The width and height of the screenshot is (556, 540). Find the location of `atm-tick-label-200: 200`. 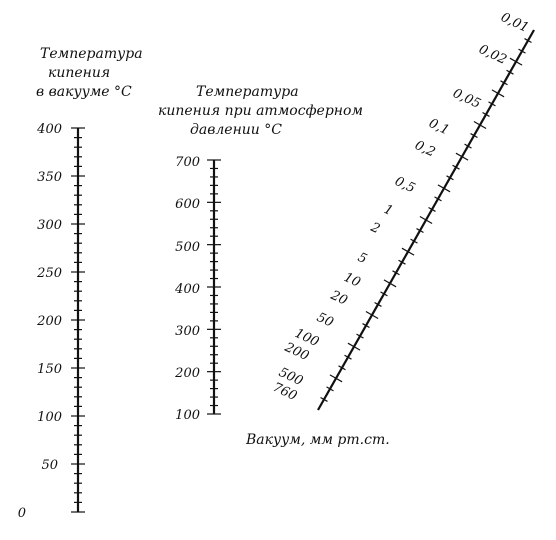

atm-tick-label-200: 200 is located at coordinates (187, 373).